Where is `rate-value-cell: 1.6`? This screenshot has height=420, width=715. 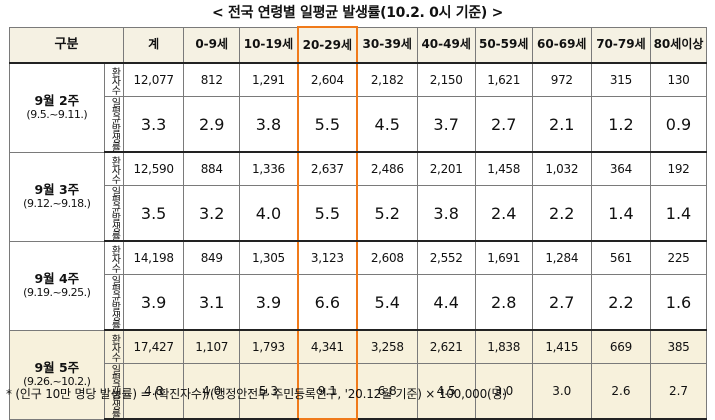 rate-value-cell: 1.6 is located at coordinates (678, 302).